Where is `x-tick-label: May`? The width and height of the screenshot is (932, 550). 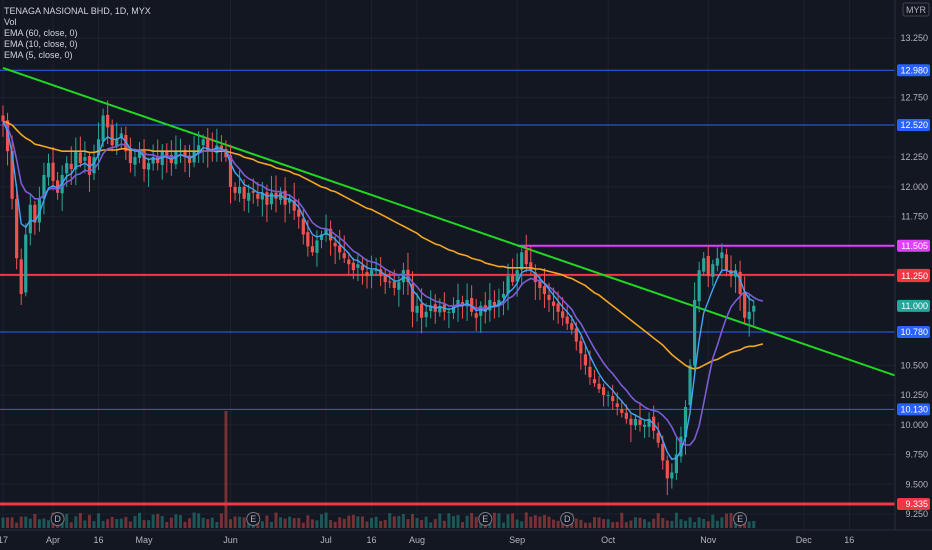 x-tick-label: May is located at coordinates (145, 540).